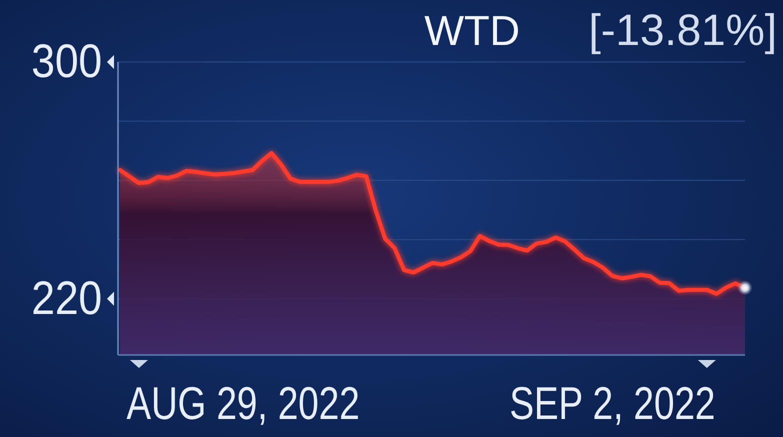 The width and height of the screenshot is (783, 437). I want to click on y-tick-label: 300, so click(66, 62).